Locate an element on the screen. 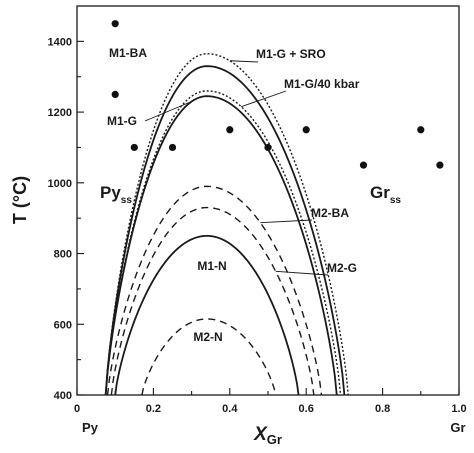 Image resolution: width=474 pixels, height=453 pixels. y-axis-title: T (°C) is located at coordinates (20, 200).